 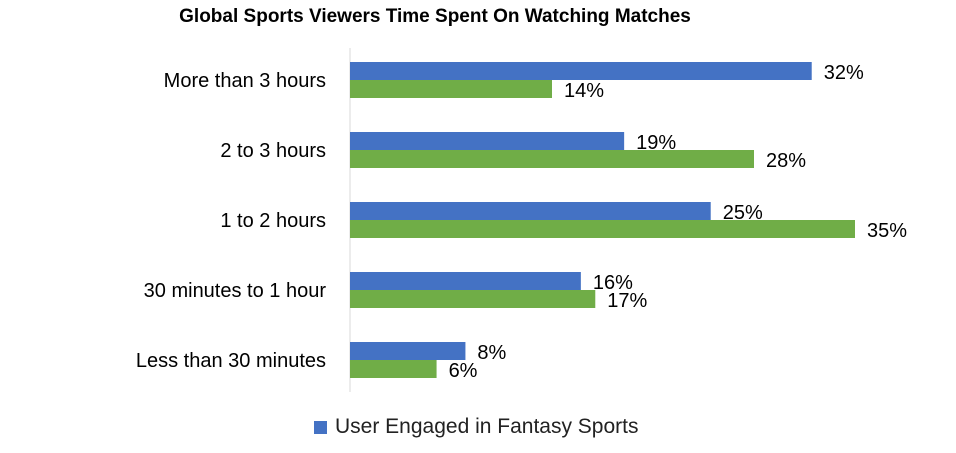 I want to click on data-label: 35%, so click(x=887, y=231).